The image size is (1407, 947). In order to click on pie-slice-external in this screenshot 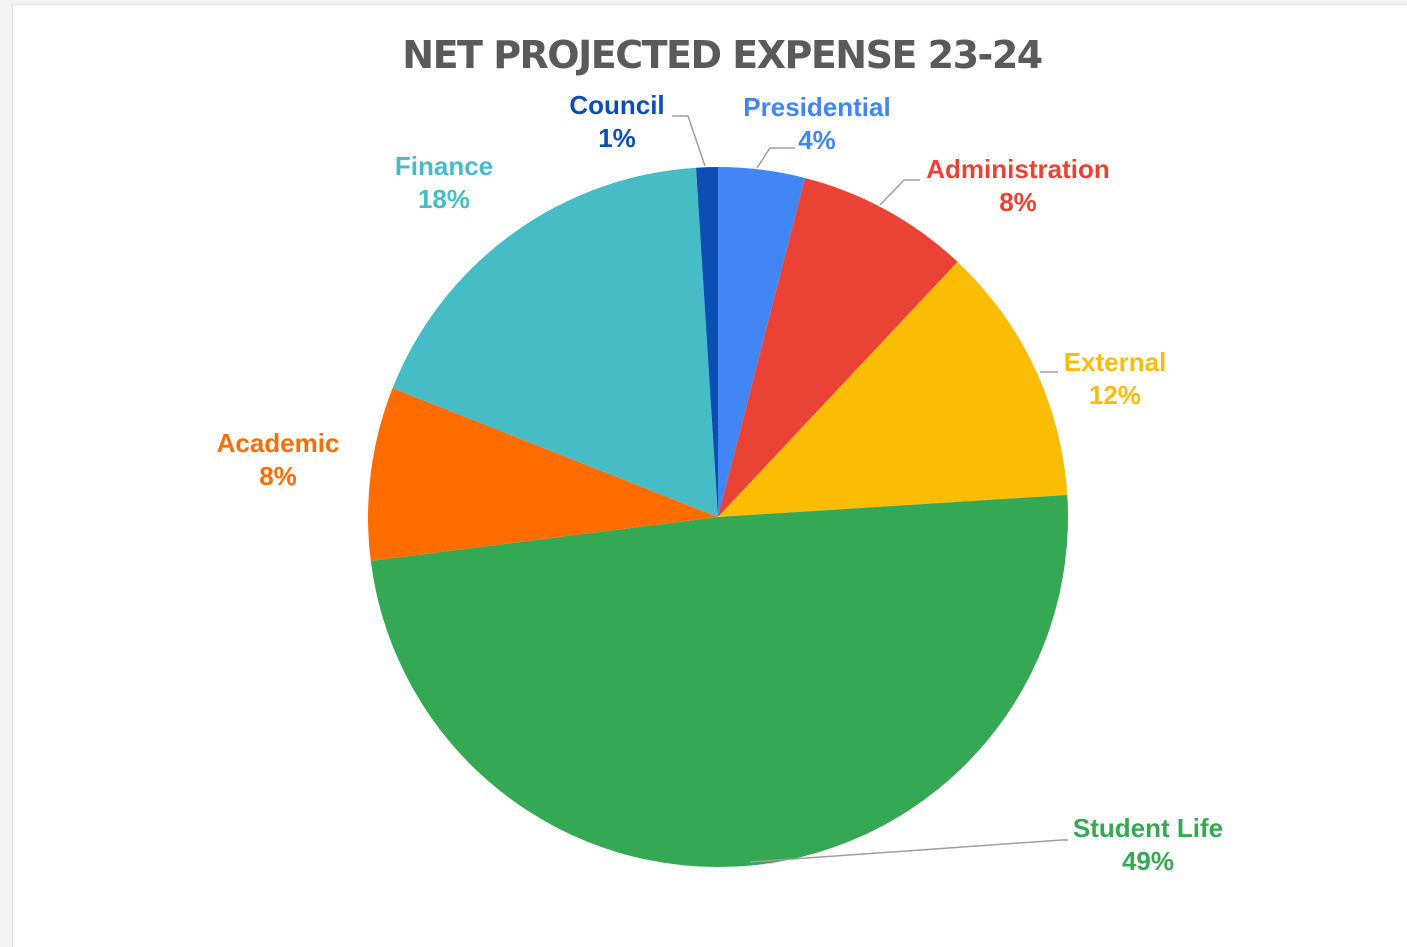, I will do `click(893, 389)`.